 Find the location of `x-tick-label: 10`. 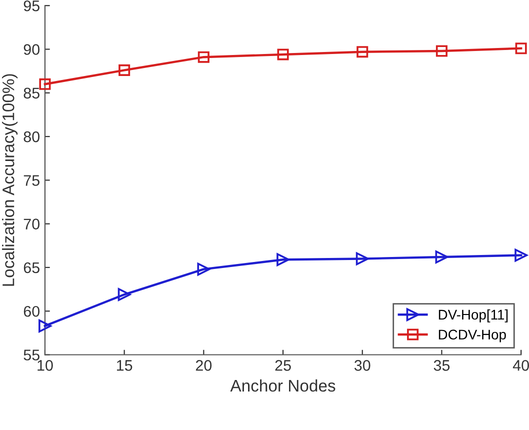

x-tick-label: 10 is located at coordinates (45, 365).